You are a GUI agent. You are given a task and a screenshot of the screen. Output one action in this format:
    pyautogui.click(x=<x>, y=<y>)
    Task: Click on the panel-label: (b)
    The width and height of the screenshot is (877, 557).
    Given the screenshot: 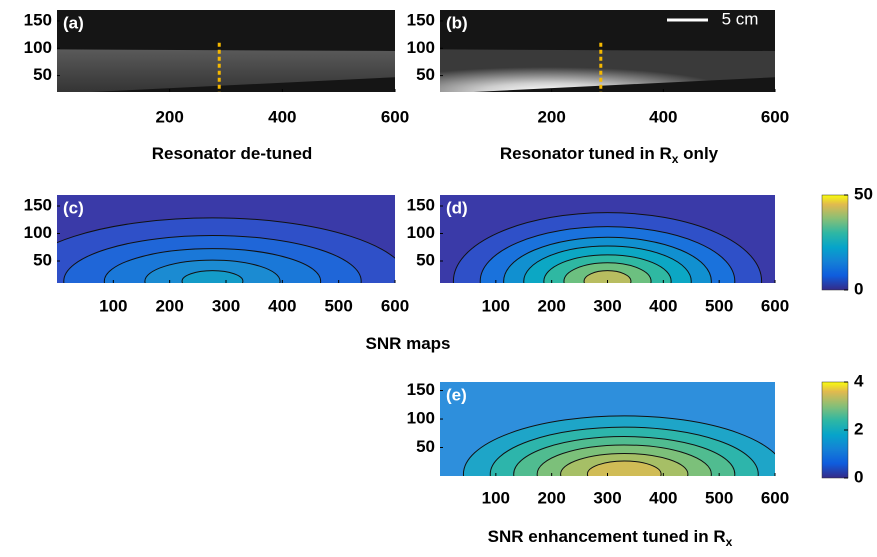 What is the action you would take?
    pyautogui.click(x=457, y=22)
    